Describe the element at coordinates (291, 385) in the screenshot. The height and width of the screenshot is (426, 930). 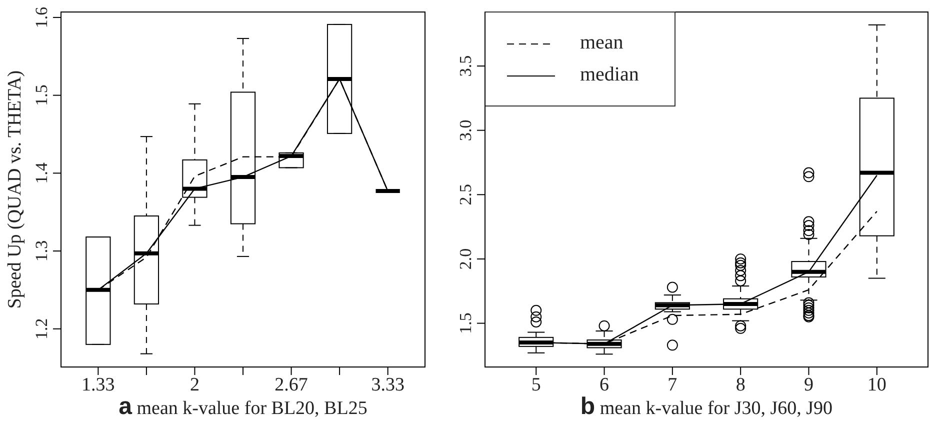
I see `x-tick-label: 2.67` at that location.